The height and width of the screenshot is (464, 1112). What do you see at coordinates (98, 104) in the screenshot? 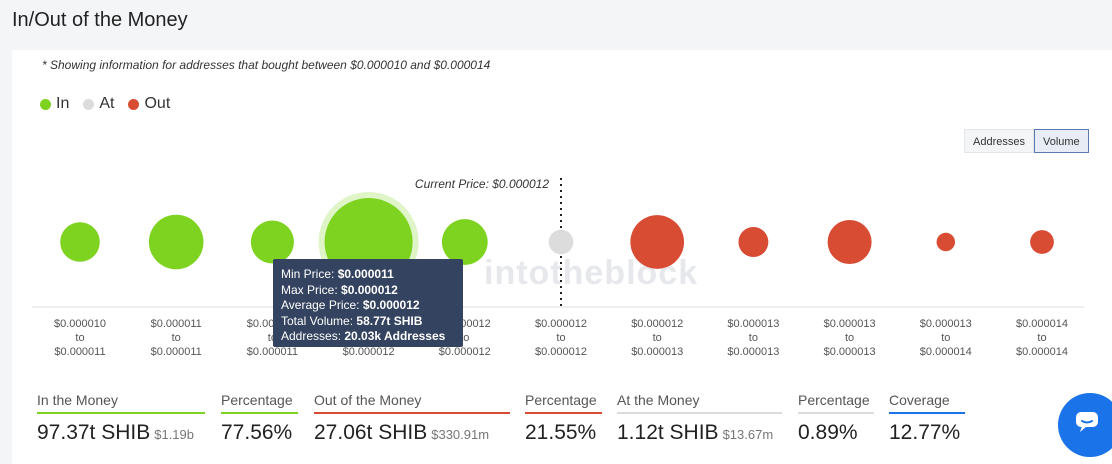
I see `legend-item-at: At` at bounding box center [98, 104].